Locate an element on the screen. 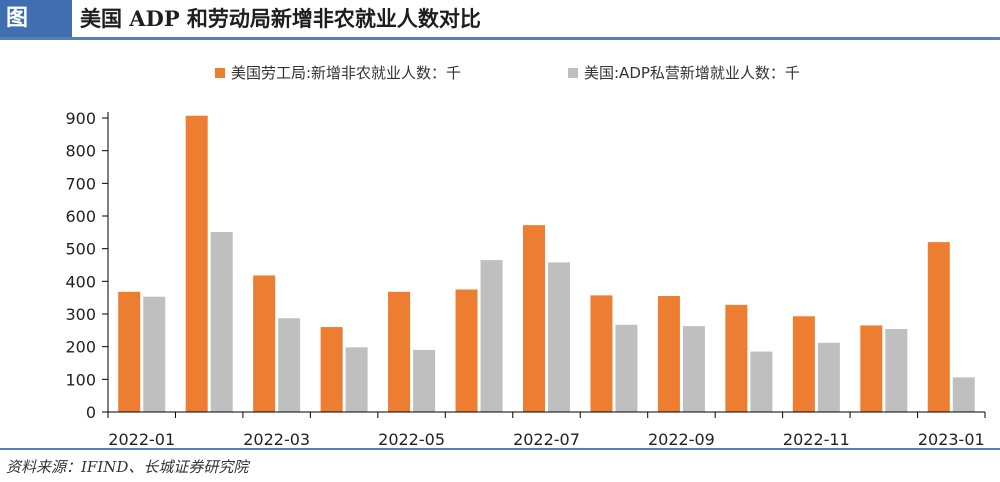 The width and height of the screenshot is (1000, 482). y-tick-label-5: 500 is located at coordinates (80, 249).